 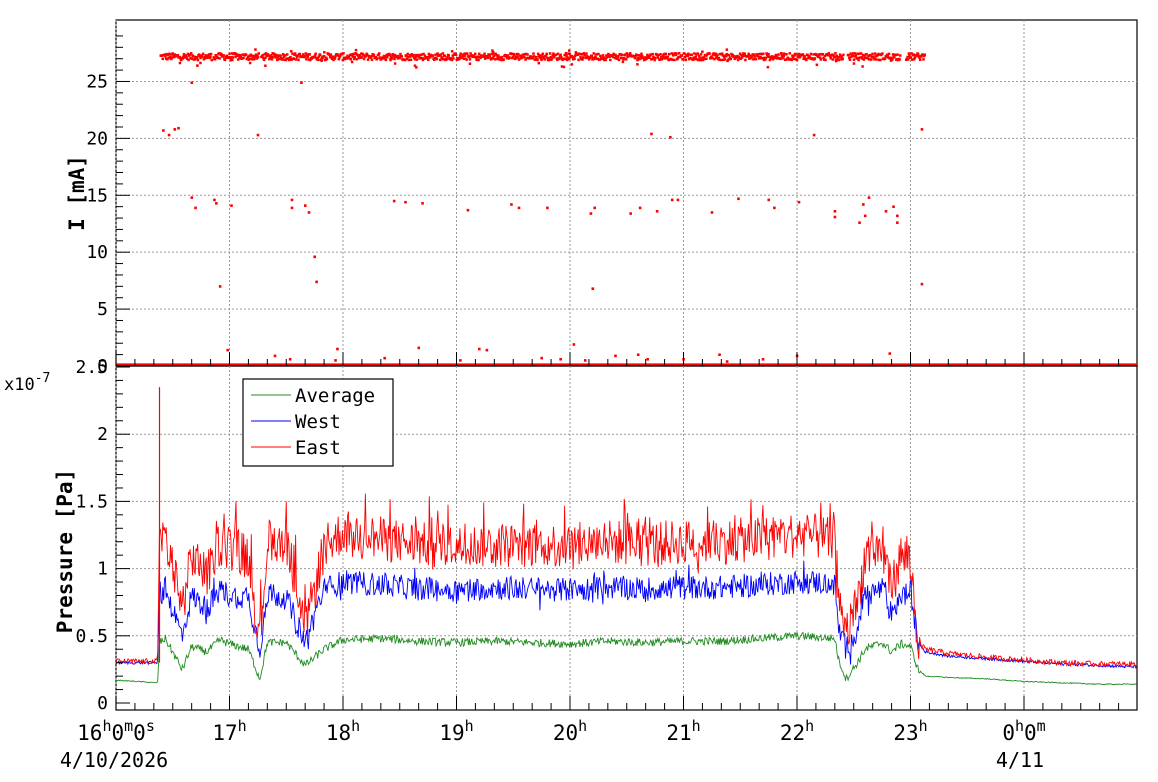 What do you see at coordinates (565, 733) in the screenshot?
I see `time-value: 20` at bounding box center [565, 733].